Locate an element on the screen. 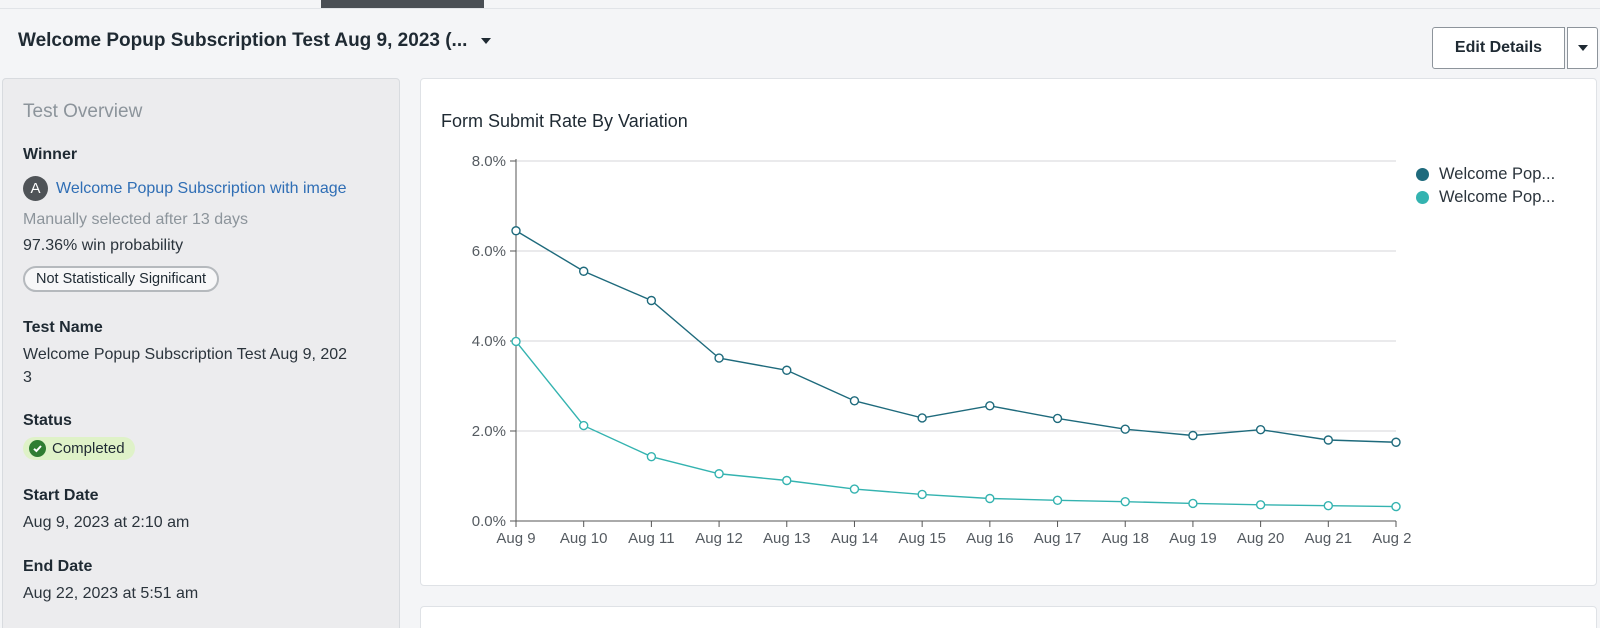 This screenshot has height=628, width=1600. edit-options-dropdown-button is located at coordinates (1582, 48).